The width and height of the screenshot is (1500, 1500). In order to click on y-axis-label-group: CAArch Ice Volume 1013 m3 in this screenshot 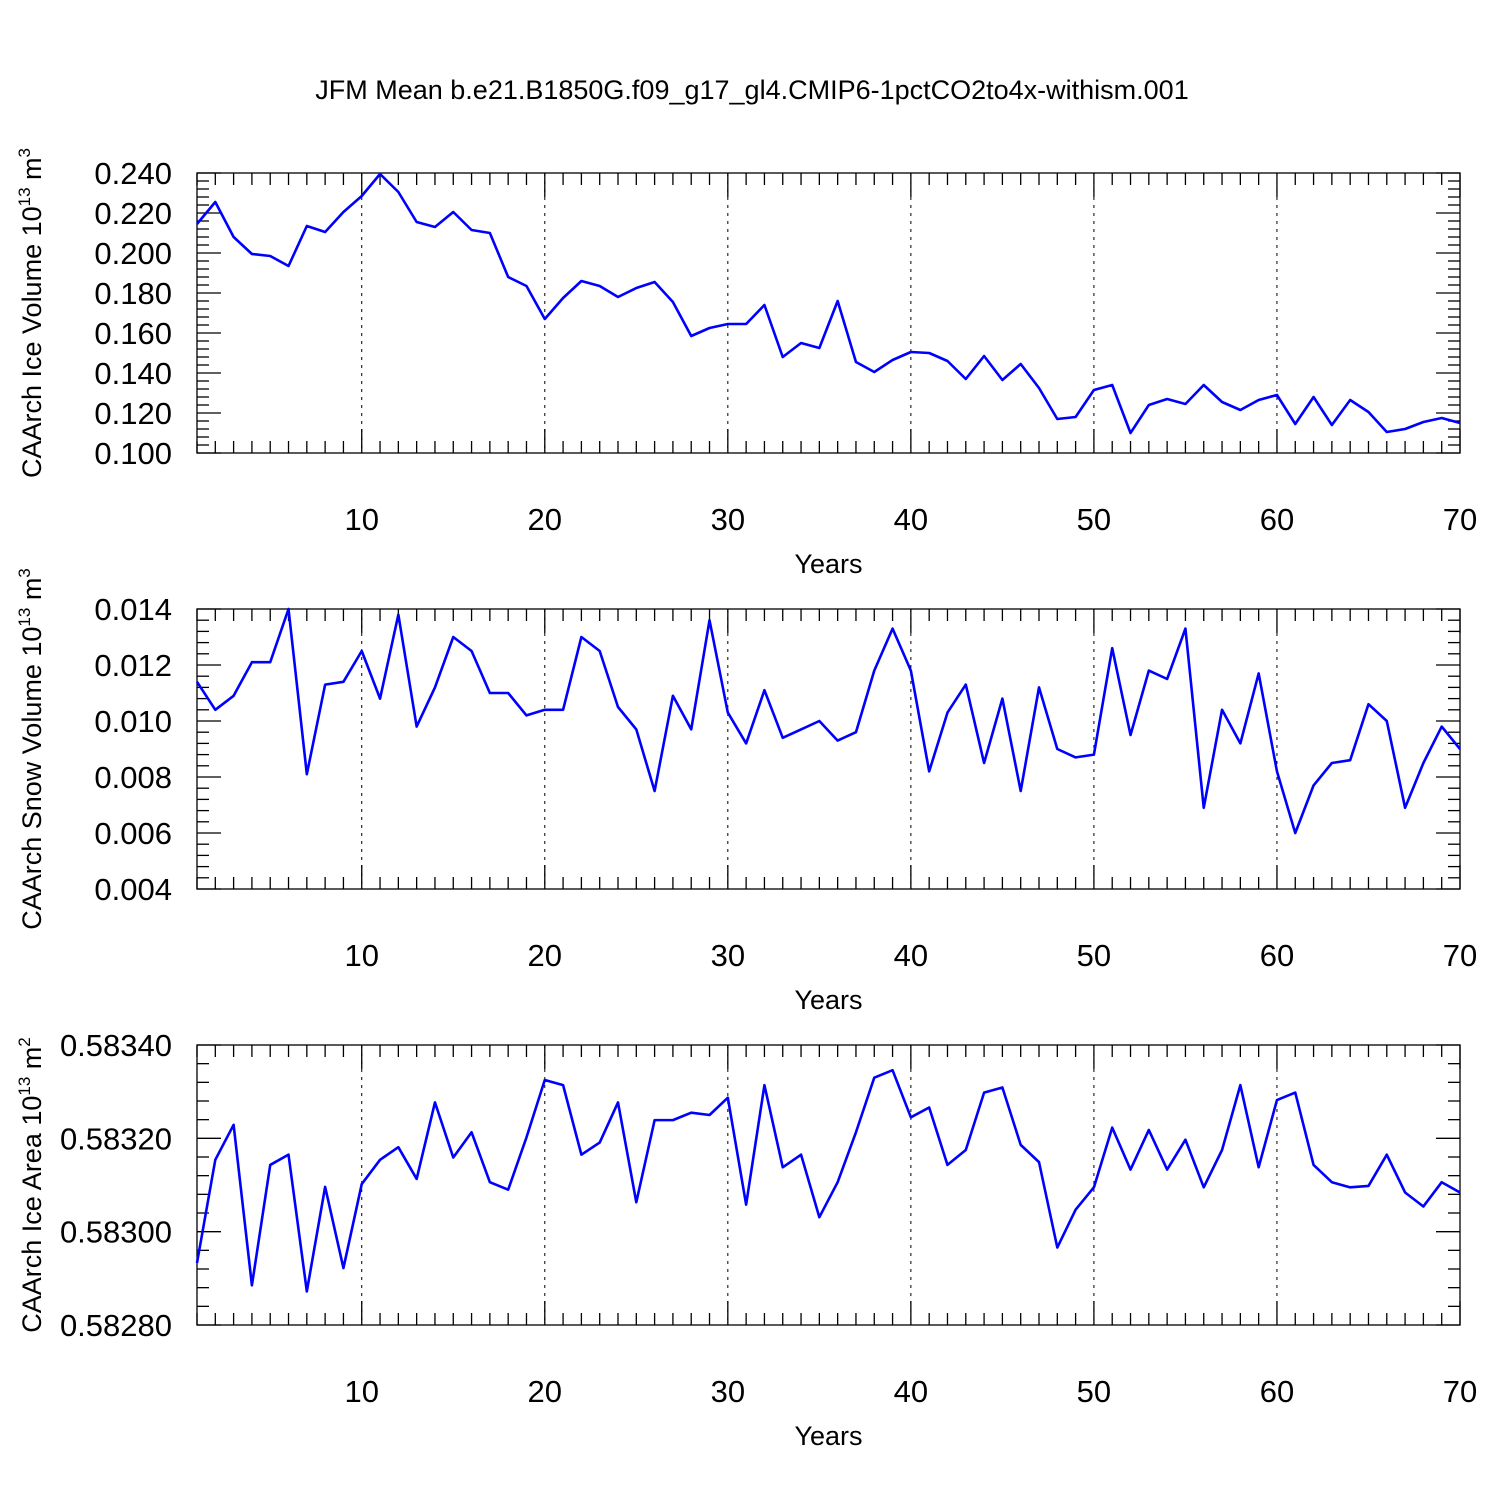, I will do `click(31, 313)`.